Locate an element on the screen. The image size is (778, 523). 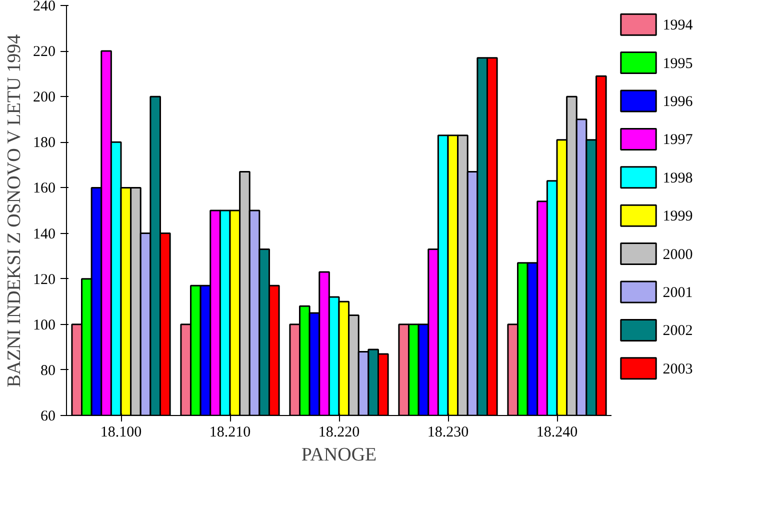
x-tick-label: 18.220 is located at coordinates (339, 432).